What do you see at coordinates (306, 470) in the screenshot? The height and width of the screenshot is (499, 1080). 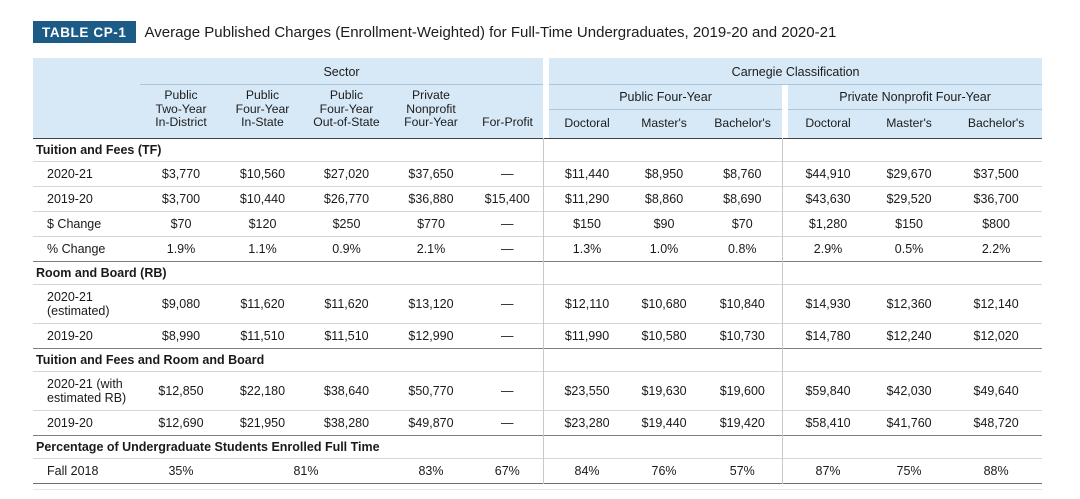 I see `cell: 81%` at bounding box center [306, 470].